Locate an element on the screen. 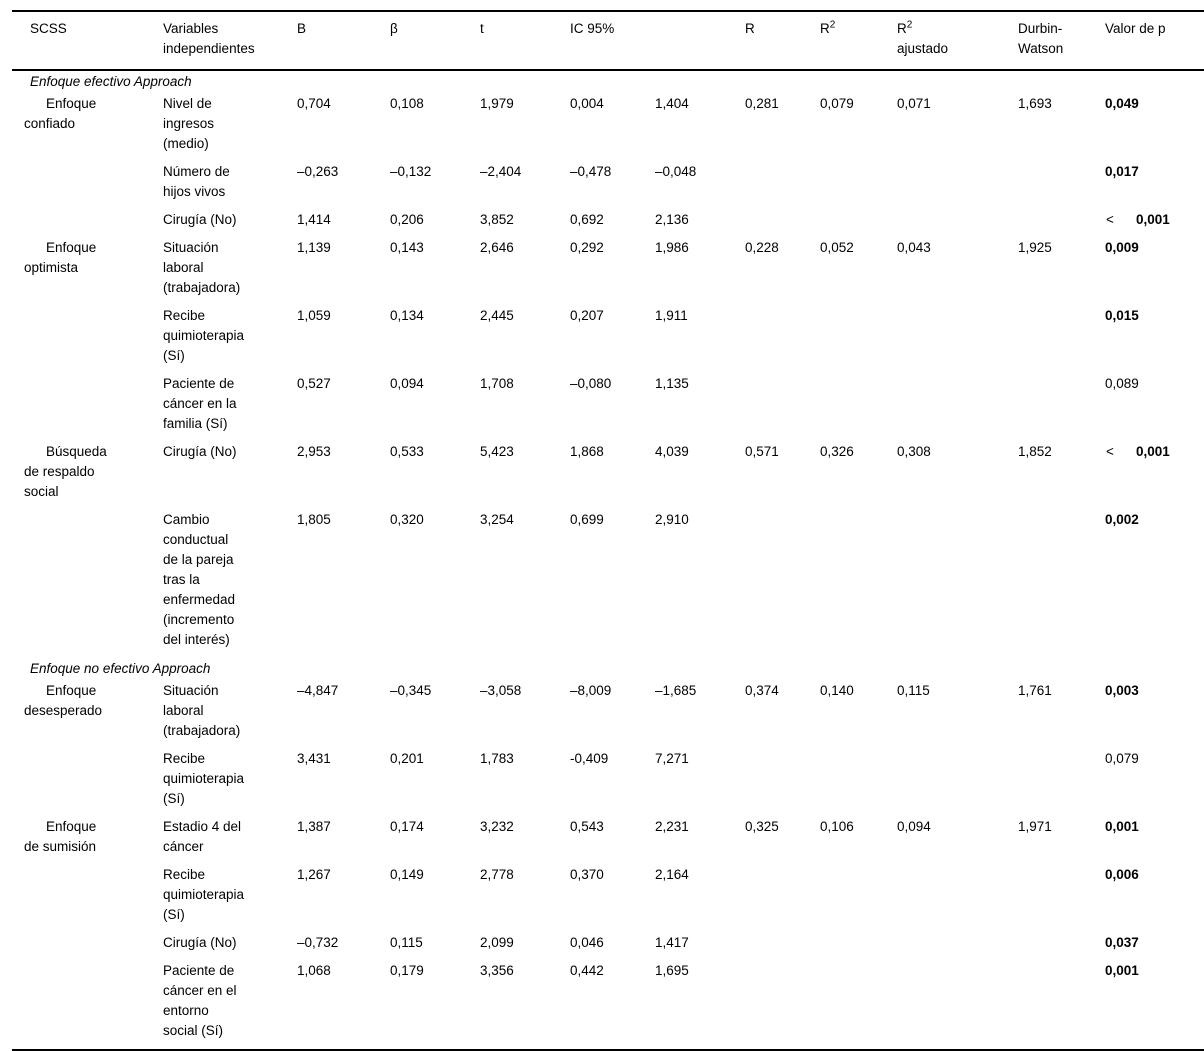  cell-scss-line: Búsqueda is located at coordinates (76, 451).